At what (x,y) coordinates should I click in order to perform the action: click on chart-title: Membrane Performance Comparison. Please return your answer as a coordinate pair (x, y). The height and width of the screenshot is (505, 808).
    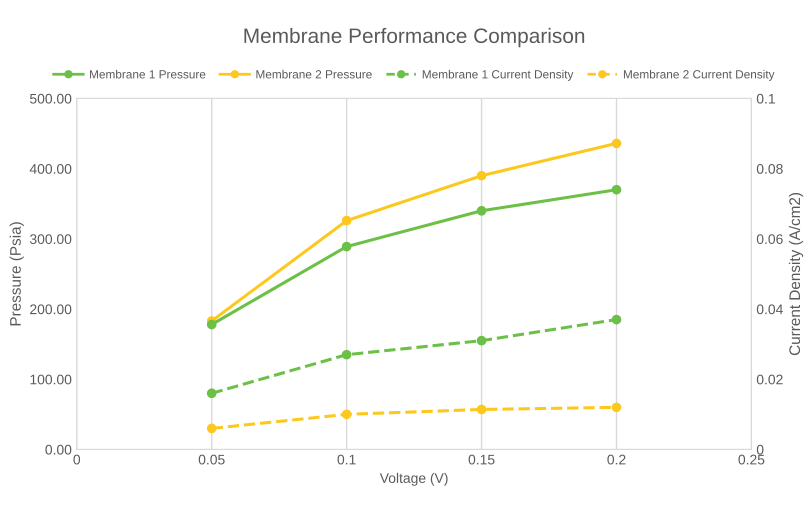
    Looking at the image, I should click on (414, 38).